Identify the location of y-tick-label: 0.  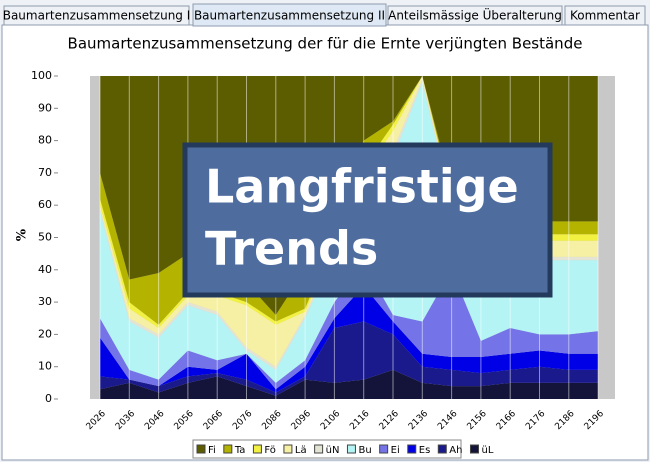
(48, 398).